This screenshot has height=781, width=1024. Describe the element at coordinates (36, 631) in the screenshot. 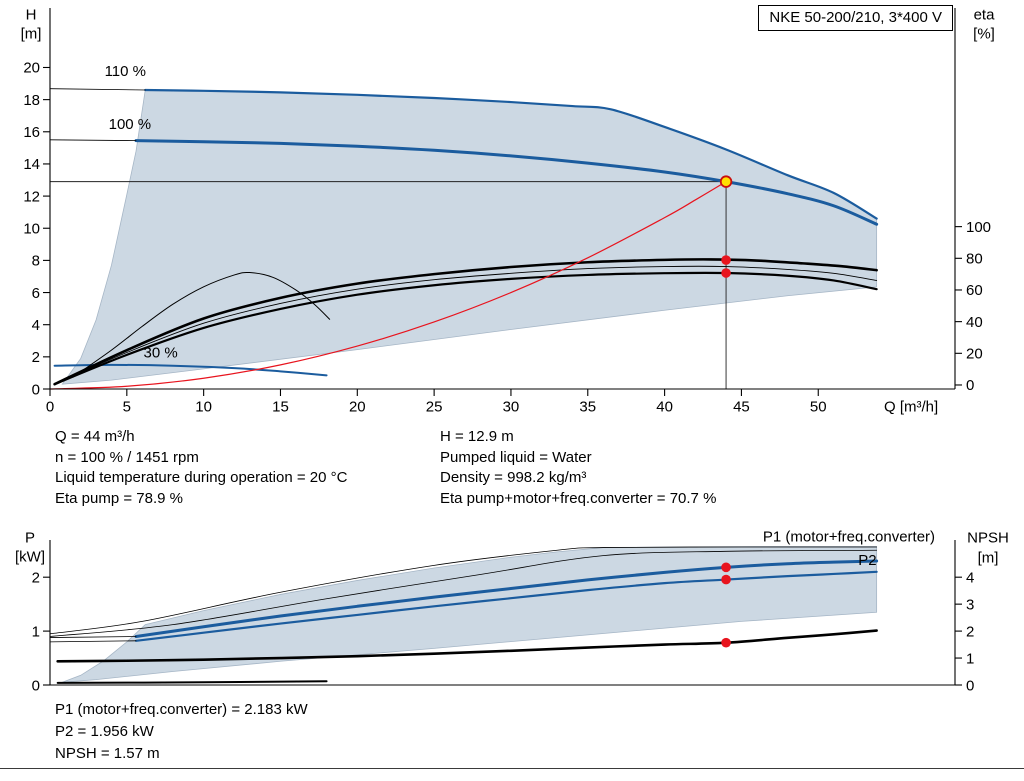

I see `y-left-tick-label: 1` at that location.